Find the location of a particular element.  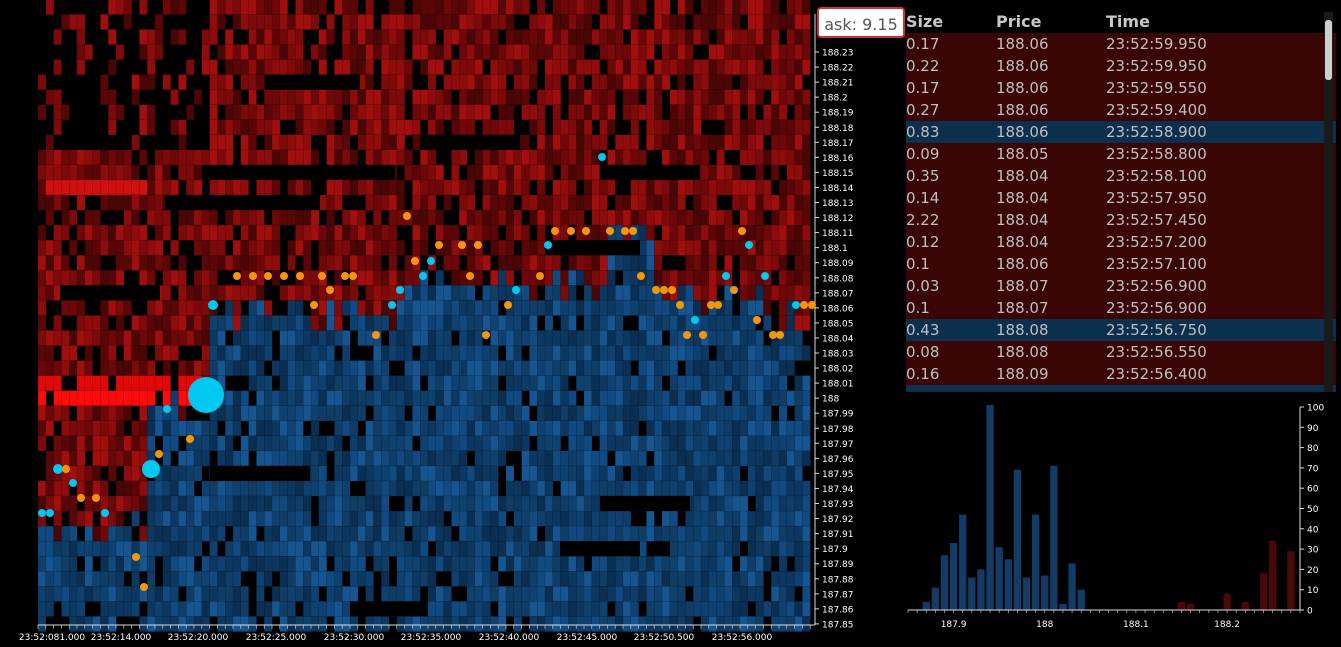

hist-y-tick-label: 20 is located at coordinates (1313, 571).